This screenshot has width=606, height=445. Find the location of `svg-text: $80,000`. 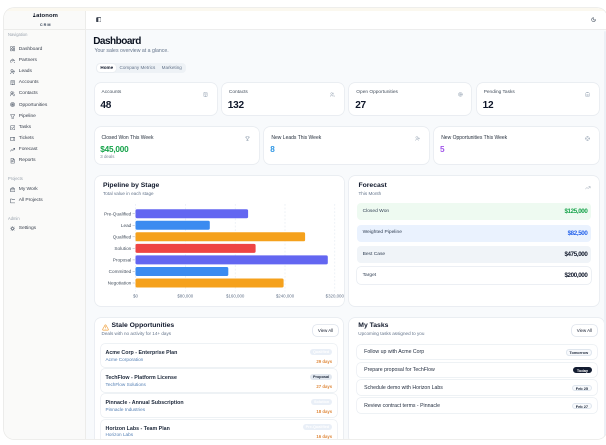

svg-text: $80,000 is located at coordinates (185, 296).